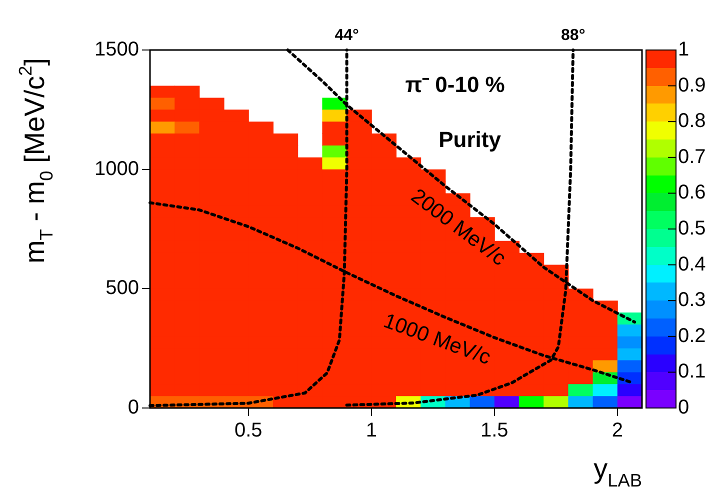 The width and height of the screenshot is (718, 498). Describe the element at coordinates (692, 121) in the screenshot. I see `color-bar-label: 0.8` at that location.